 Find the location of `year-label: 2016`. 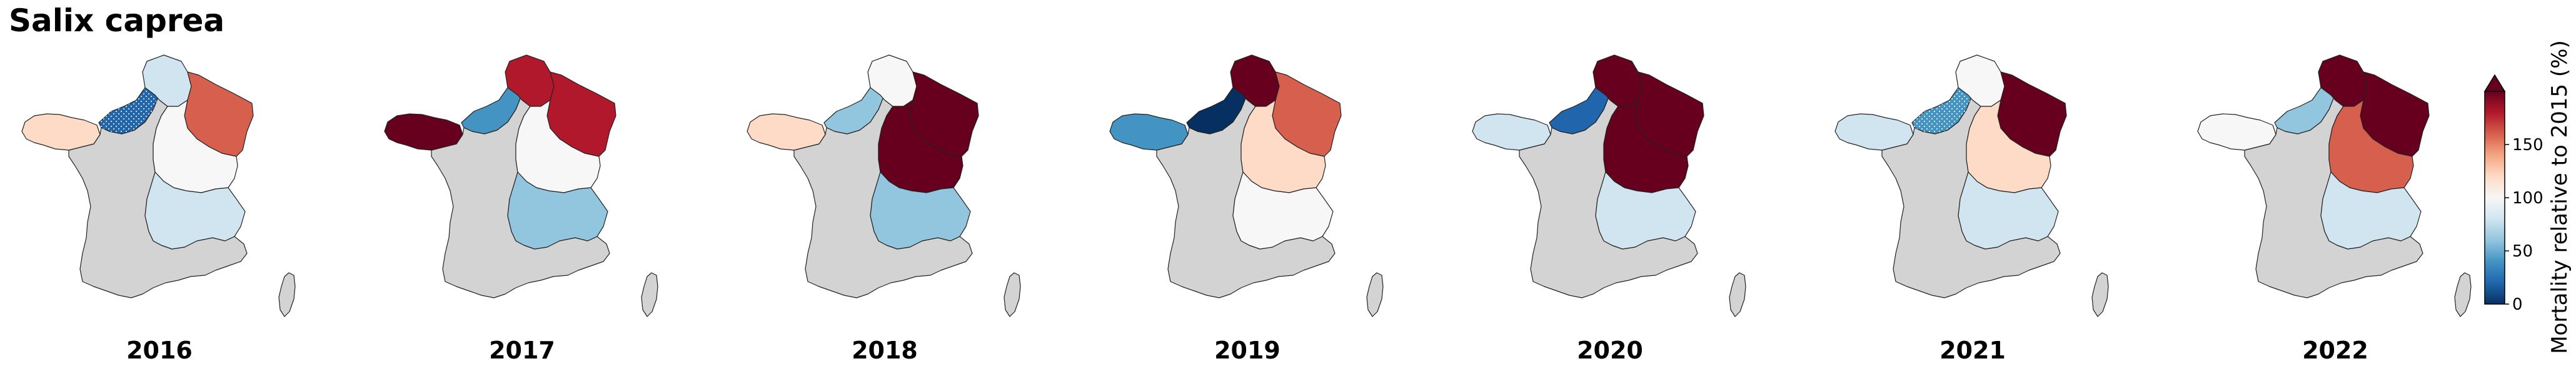

year-label: 2016 is located at coordinates (159, 350).